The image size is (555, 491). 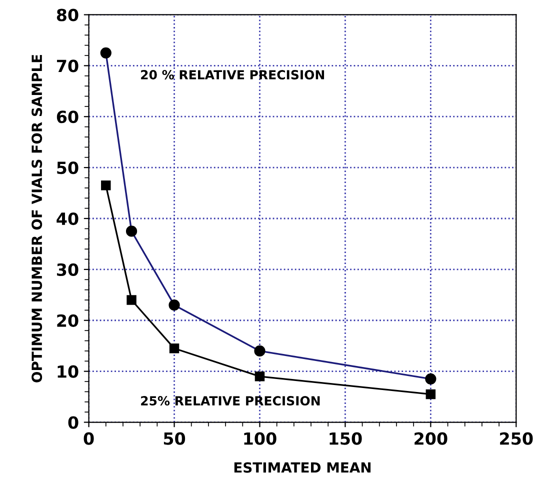 What do you see at coordinates (232, 75) in the screenshot?
I see `text: 20 % RELATIVE PRECISION` at bounding box center [232, 75].